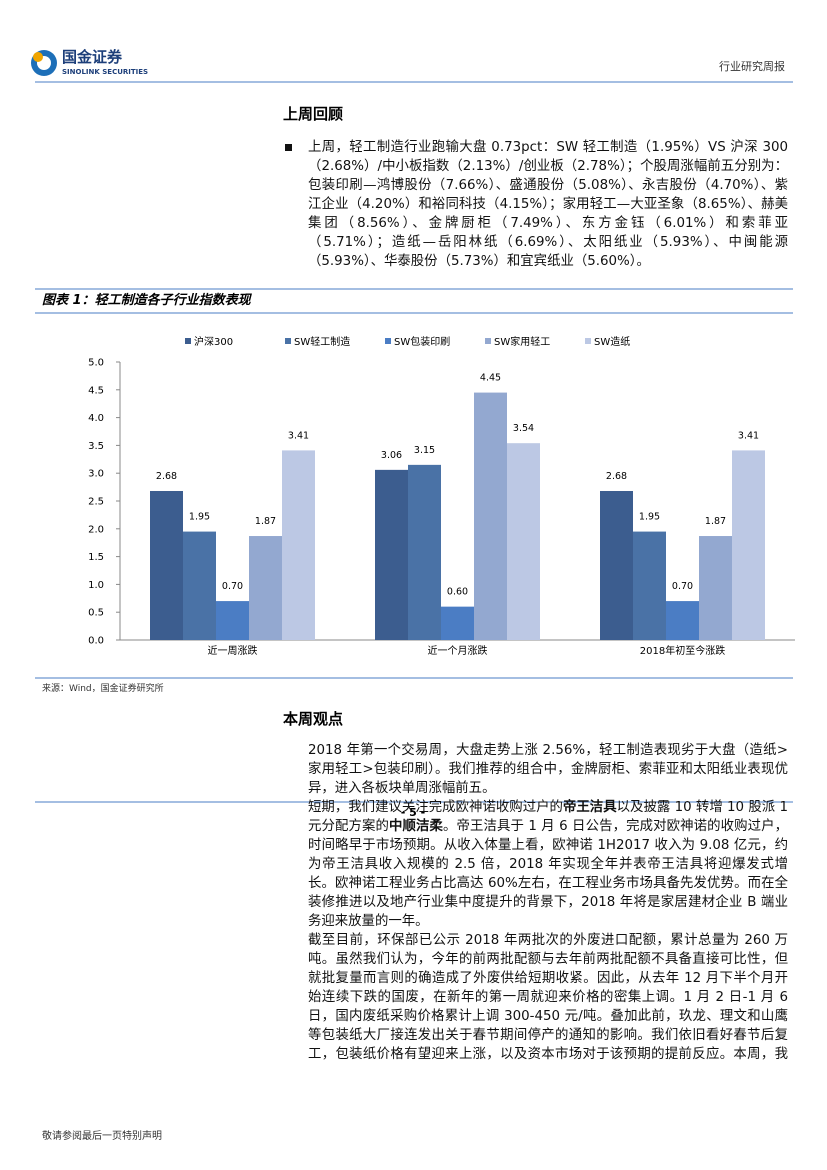 The image size is (827, 1170). What do you see at coordinates (105, 72) in the screenshot?
I see `logo-subtext: SINOLINK SECURITIES` at bounding box center [105, 72].